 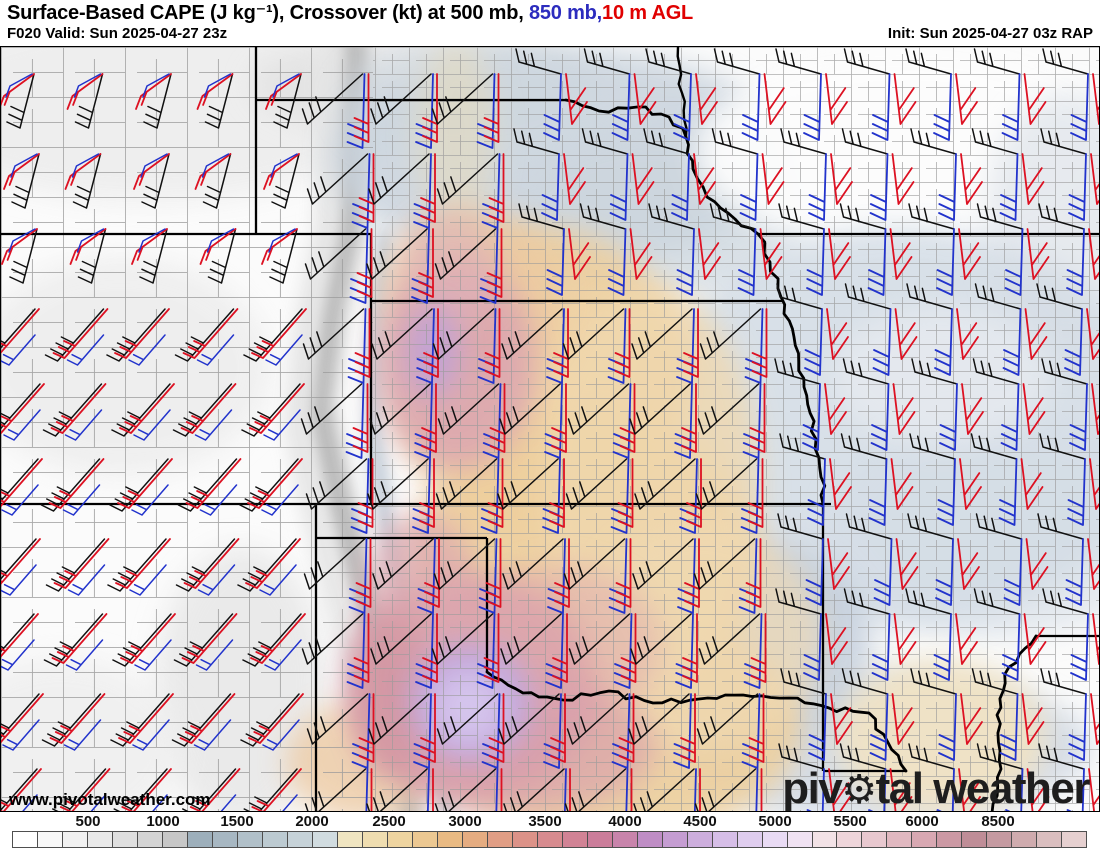 I want to click on colorbar-tick-label: 3000, so click(x=465, y=821).